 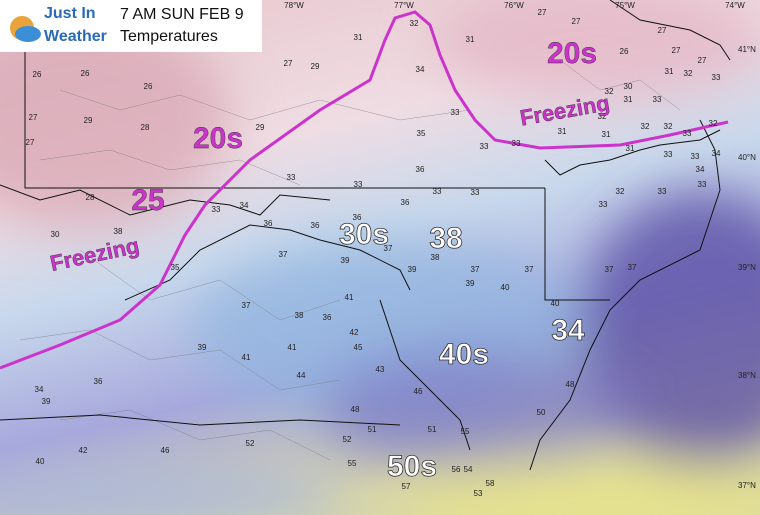 I want to click on station-temperature: 50, so click(x=541, y=412).